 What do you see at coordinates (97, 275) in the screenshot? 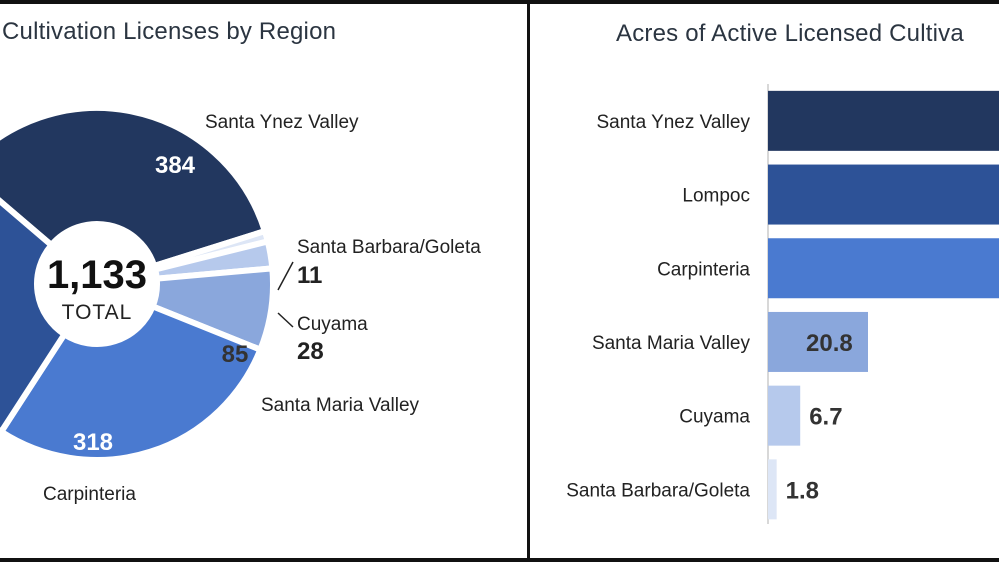
I see `donut-total-value: 1,133` at bounding box center [97, 275].